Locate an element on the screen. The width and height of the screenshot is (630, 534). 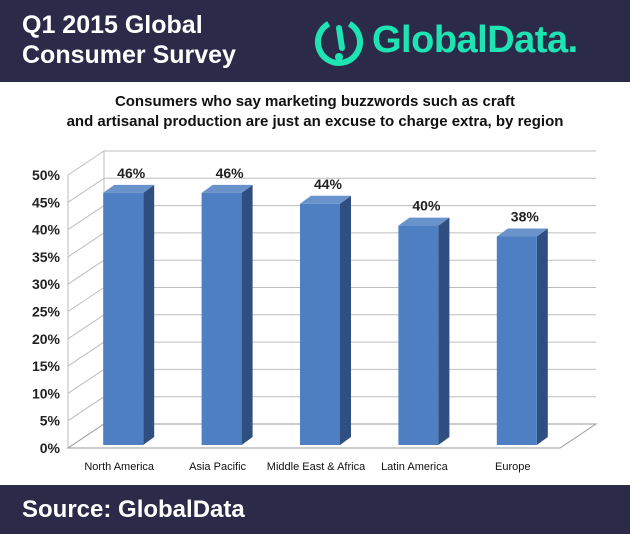
y-tick-label: 15% is located at coordinates (46, 366).